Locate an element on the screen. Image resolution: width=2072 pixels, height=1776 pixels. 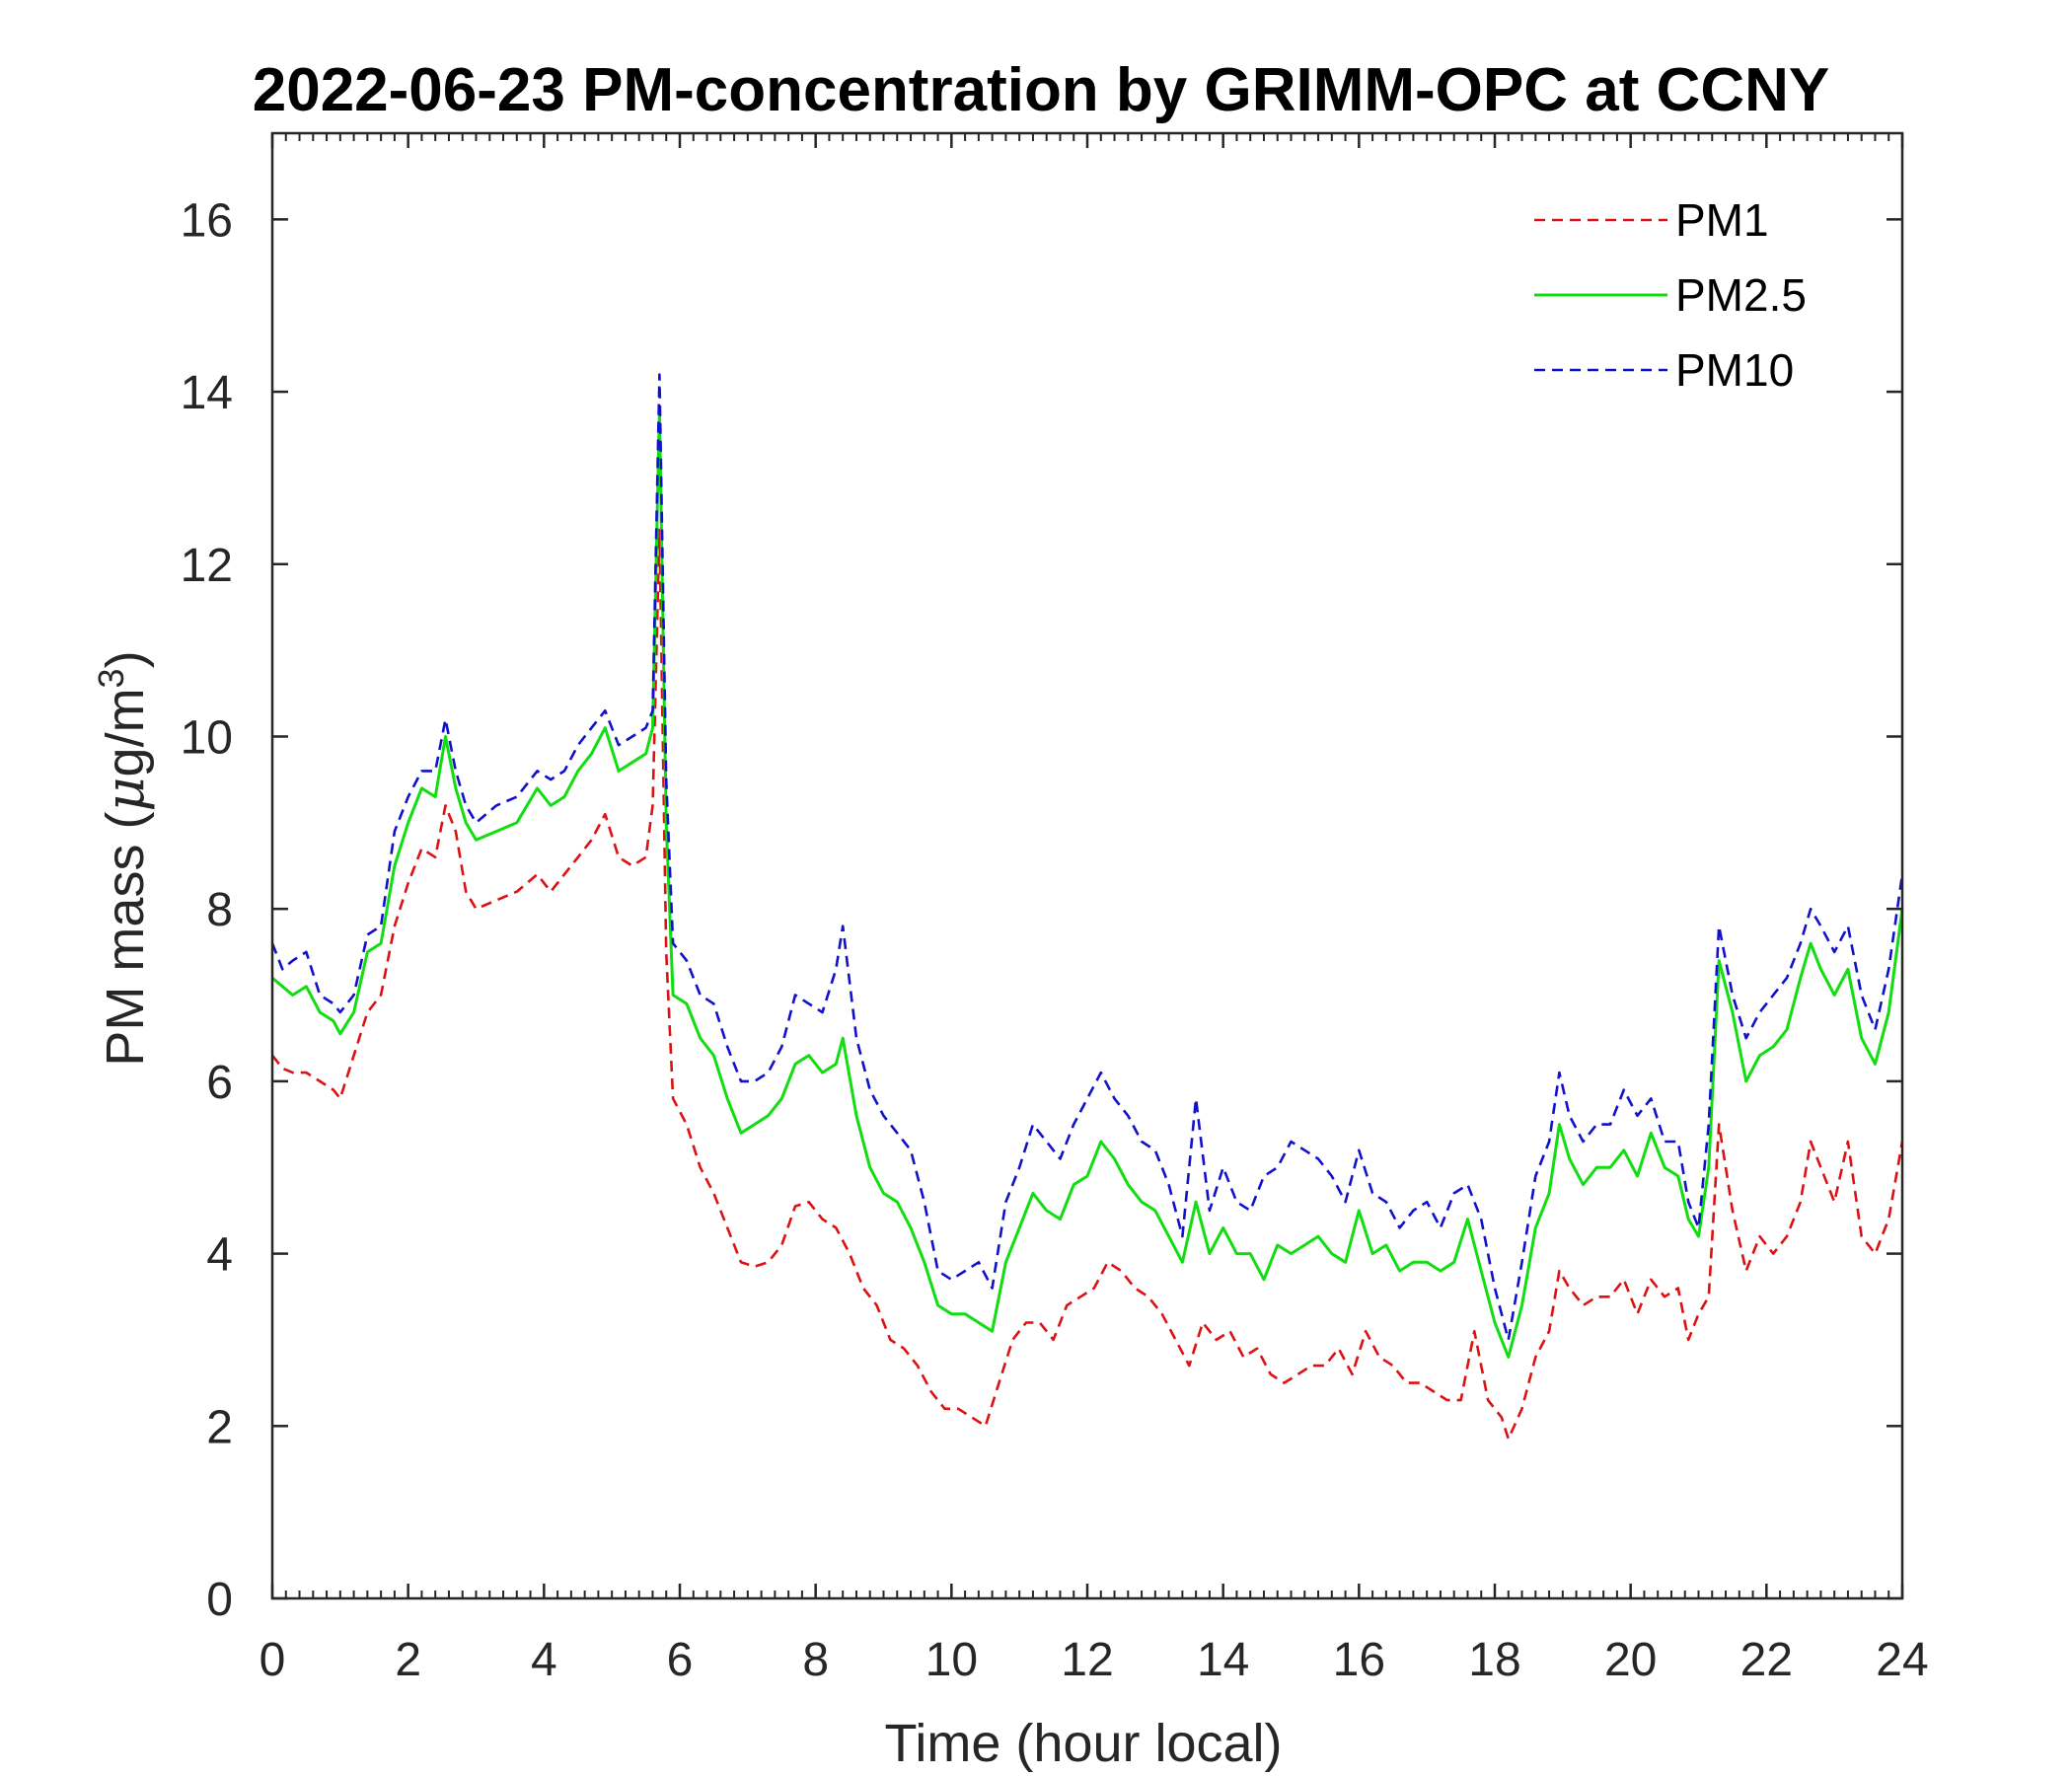
y-tick-label: 0 is located at coordinates (219, 1600).